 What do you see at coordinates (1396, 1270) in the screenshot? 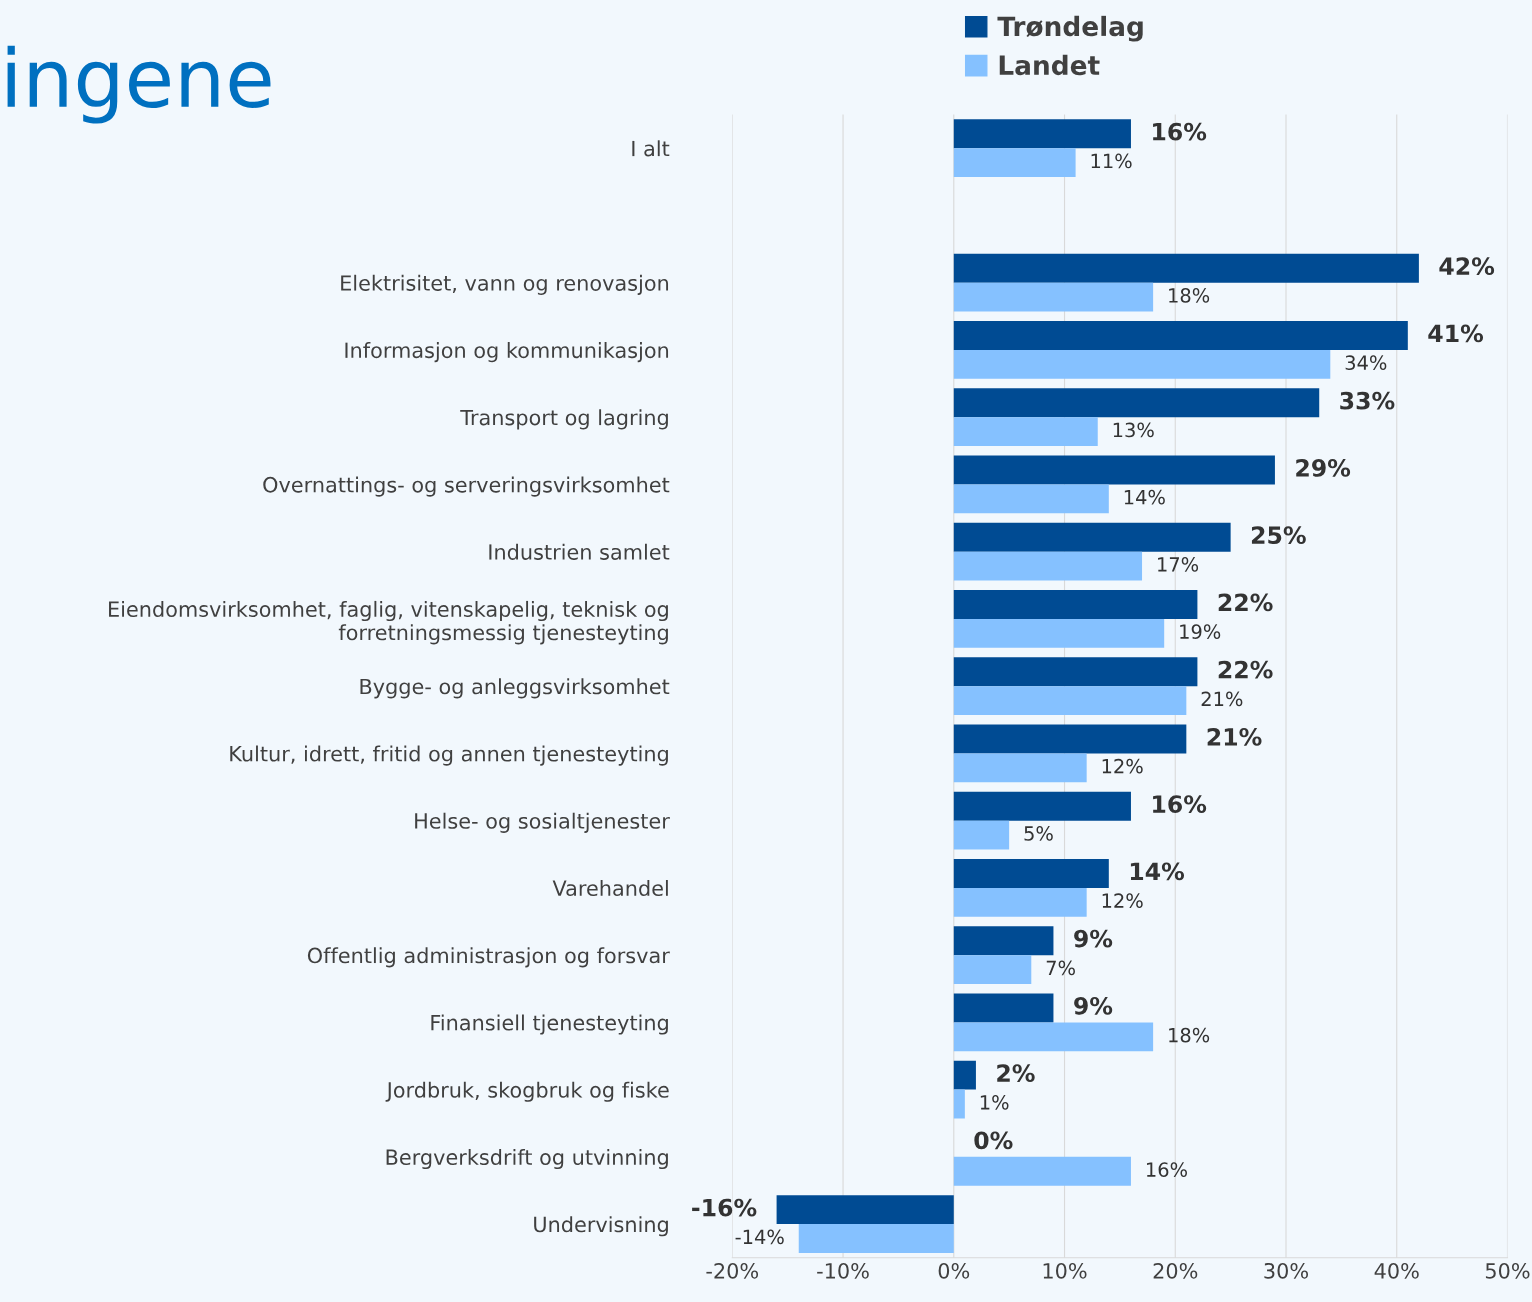
I see `x-tick-label: 40%` at bounding box center [1396, 1270].